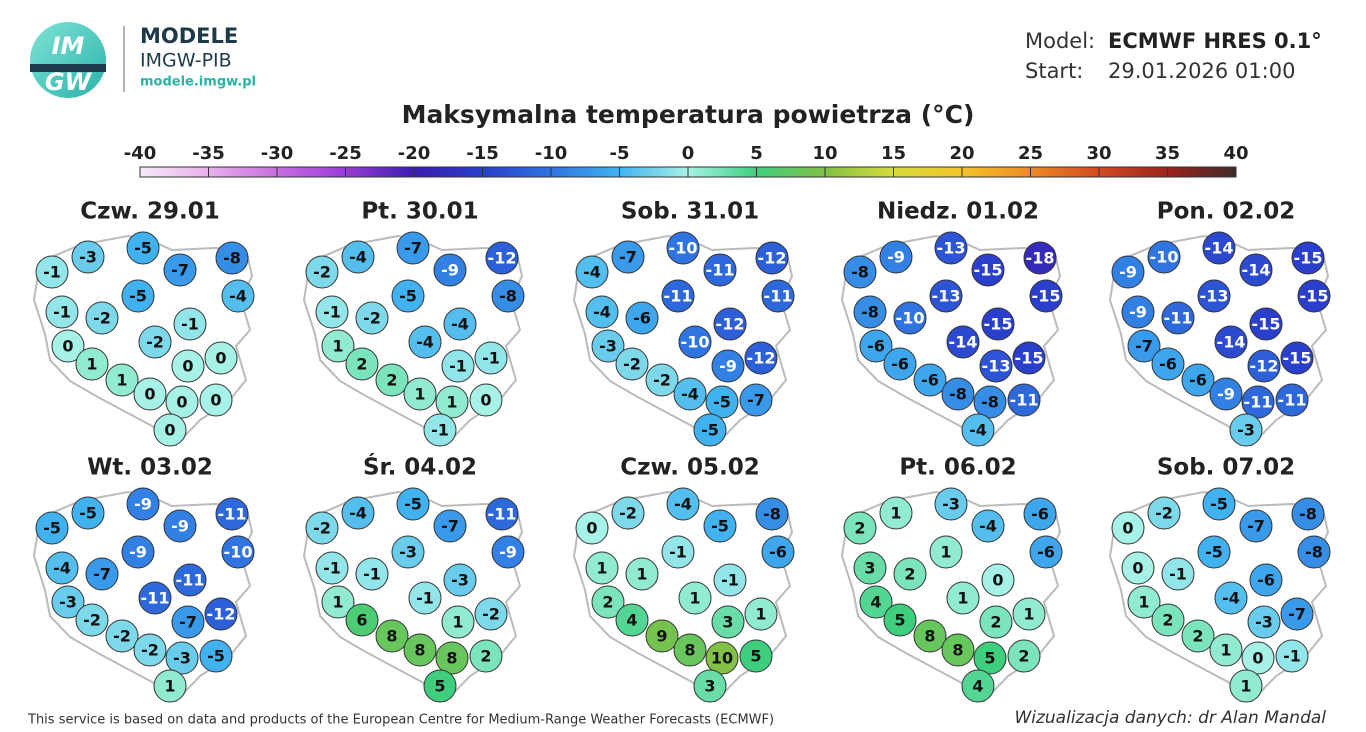 The width and height of the screenshot is (1366, 732). Describe the element at coordinates (1167, 153) in the screenshot. I see `colorbar-tick-label: 35` at that location.